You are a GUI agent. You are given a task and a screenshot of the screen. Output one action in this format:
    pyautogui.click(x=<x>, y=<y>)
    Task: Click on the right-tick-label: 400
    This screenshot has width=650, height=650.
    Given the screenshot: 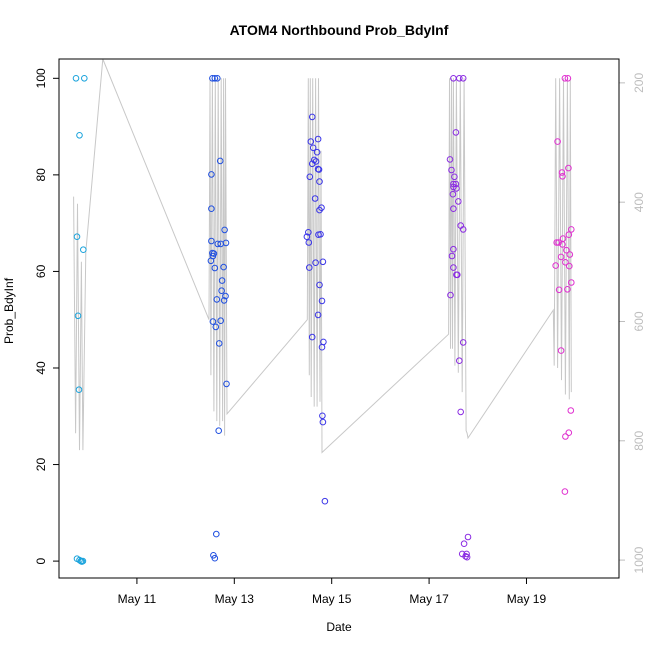 What is the action you would take?
    pyautogui.click(x=639, y=202)
    